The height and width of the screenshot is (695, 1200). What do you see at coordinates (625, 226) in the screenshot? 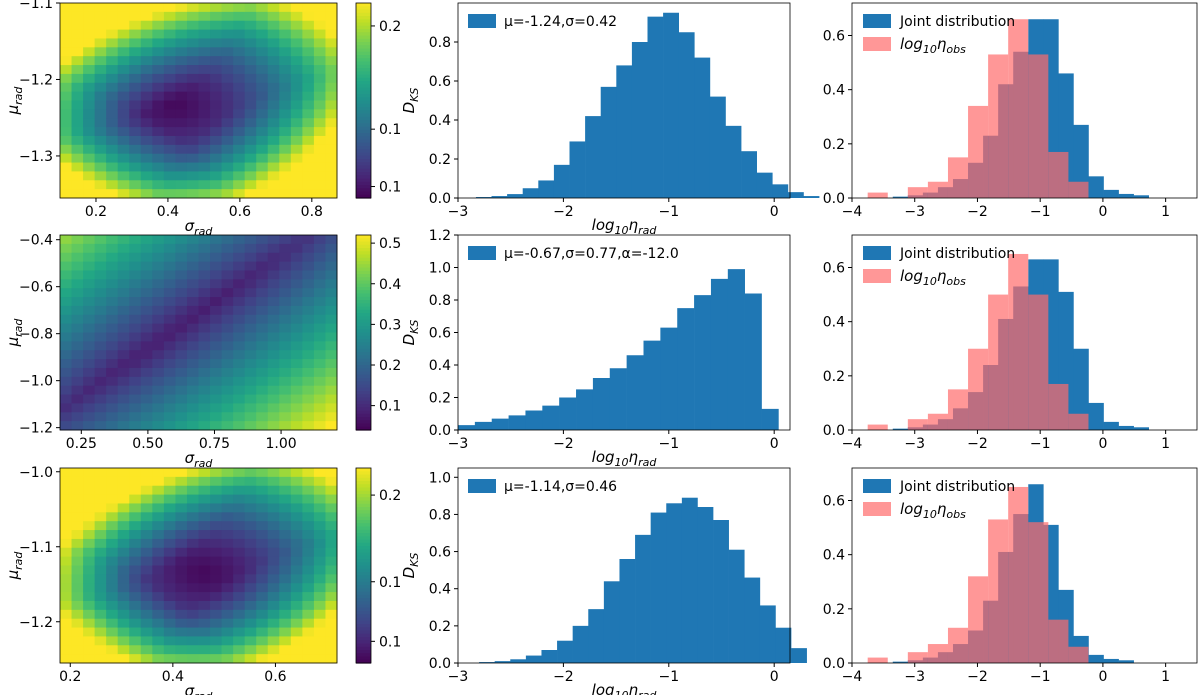
I see `x-axis-label: log10ηrad` at bounding box center [625, 226].